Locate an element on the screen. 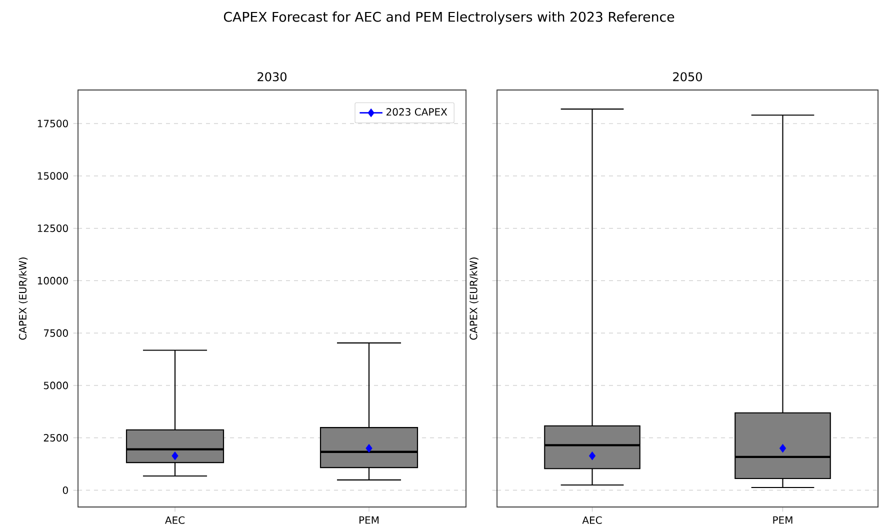 The width and height of the screenshot is (879, 532). y-tick-label: 7500 is located at coordinates (56, 333).